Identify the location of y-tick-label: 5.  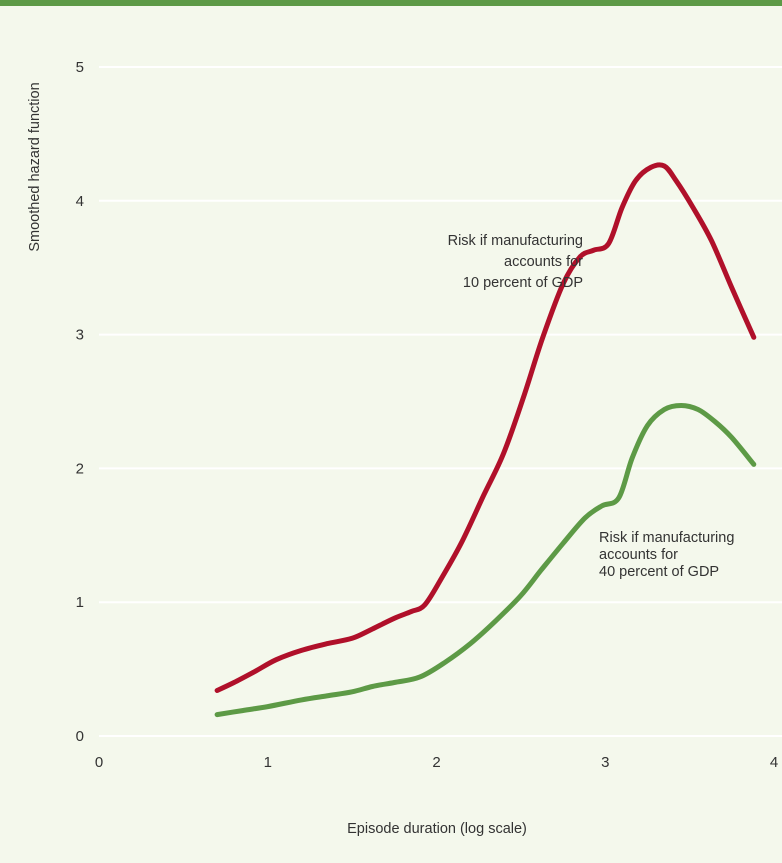
(80, 67).